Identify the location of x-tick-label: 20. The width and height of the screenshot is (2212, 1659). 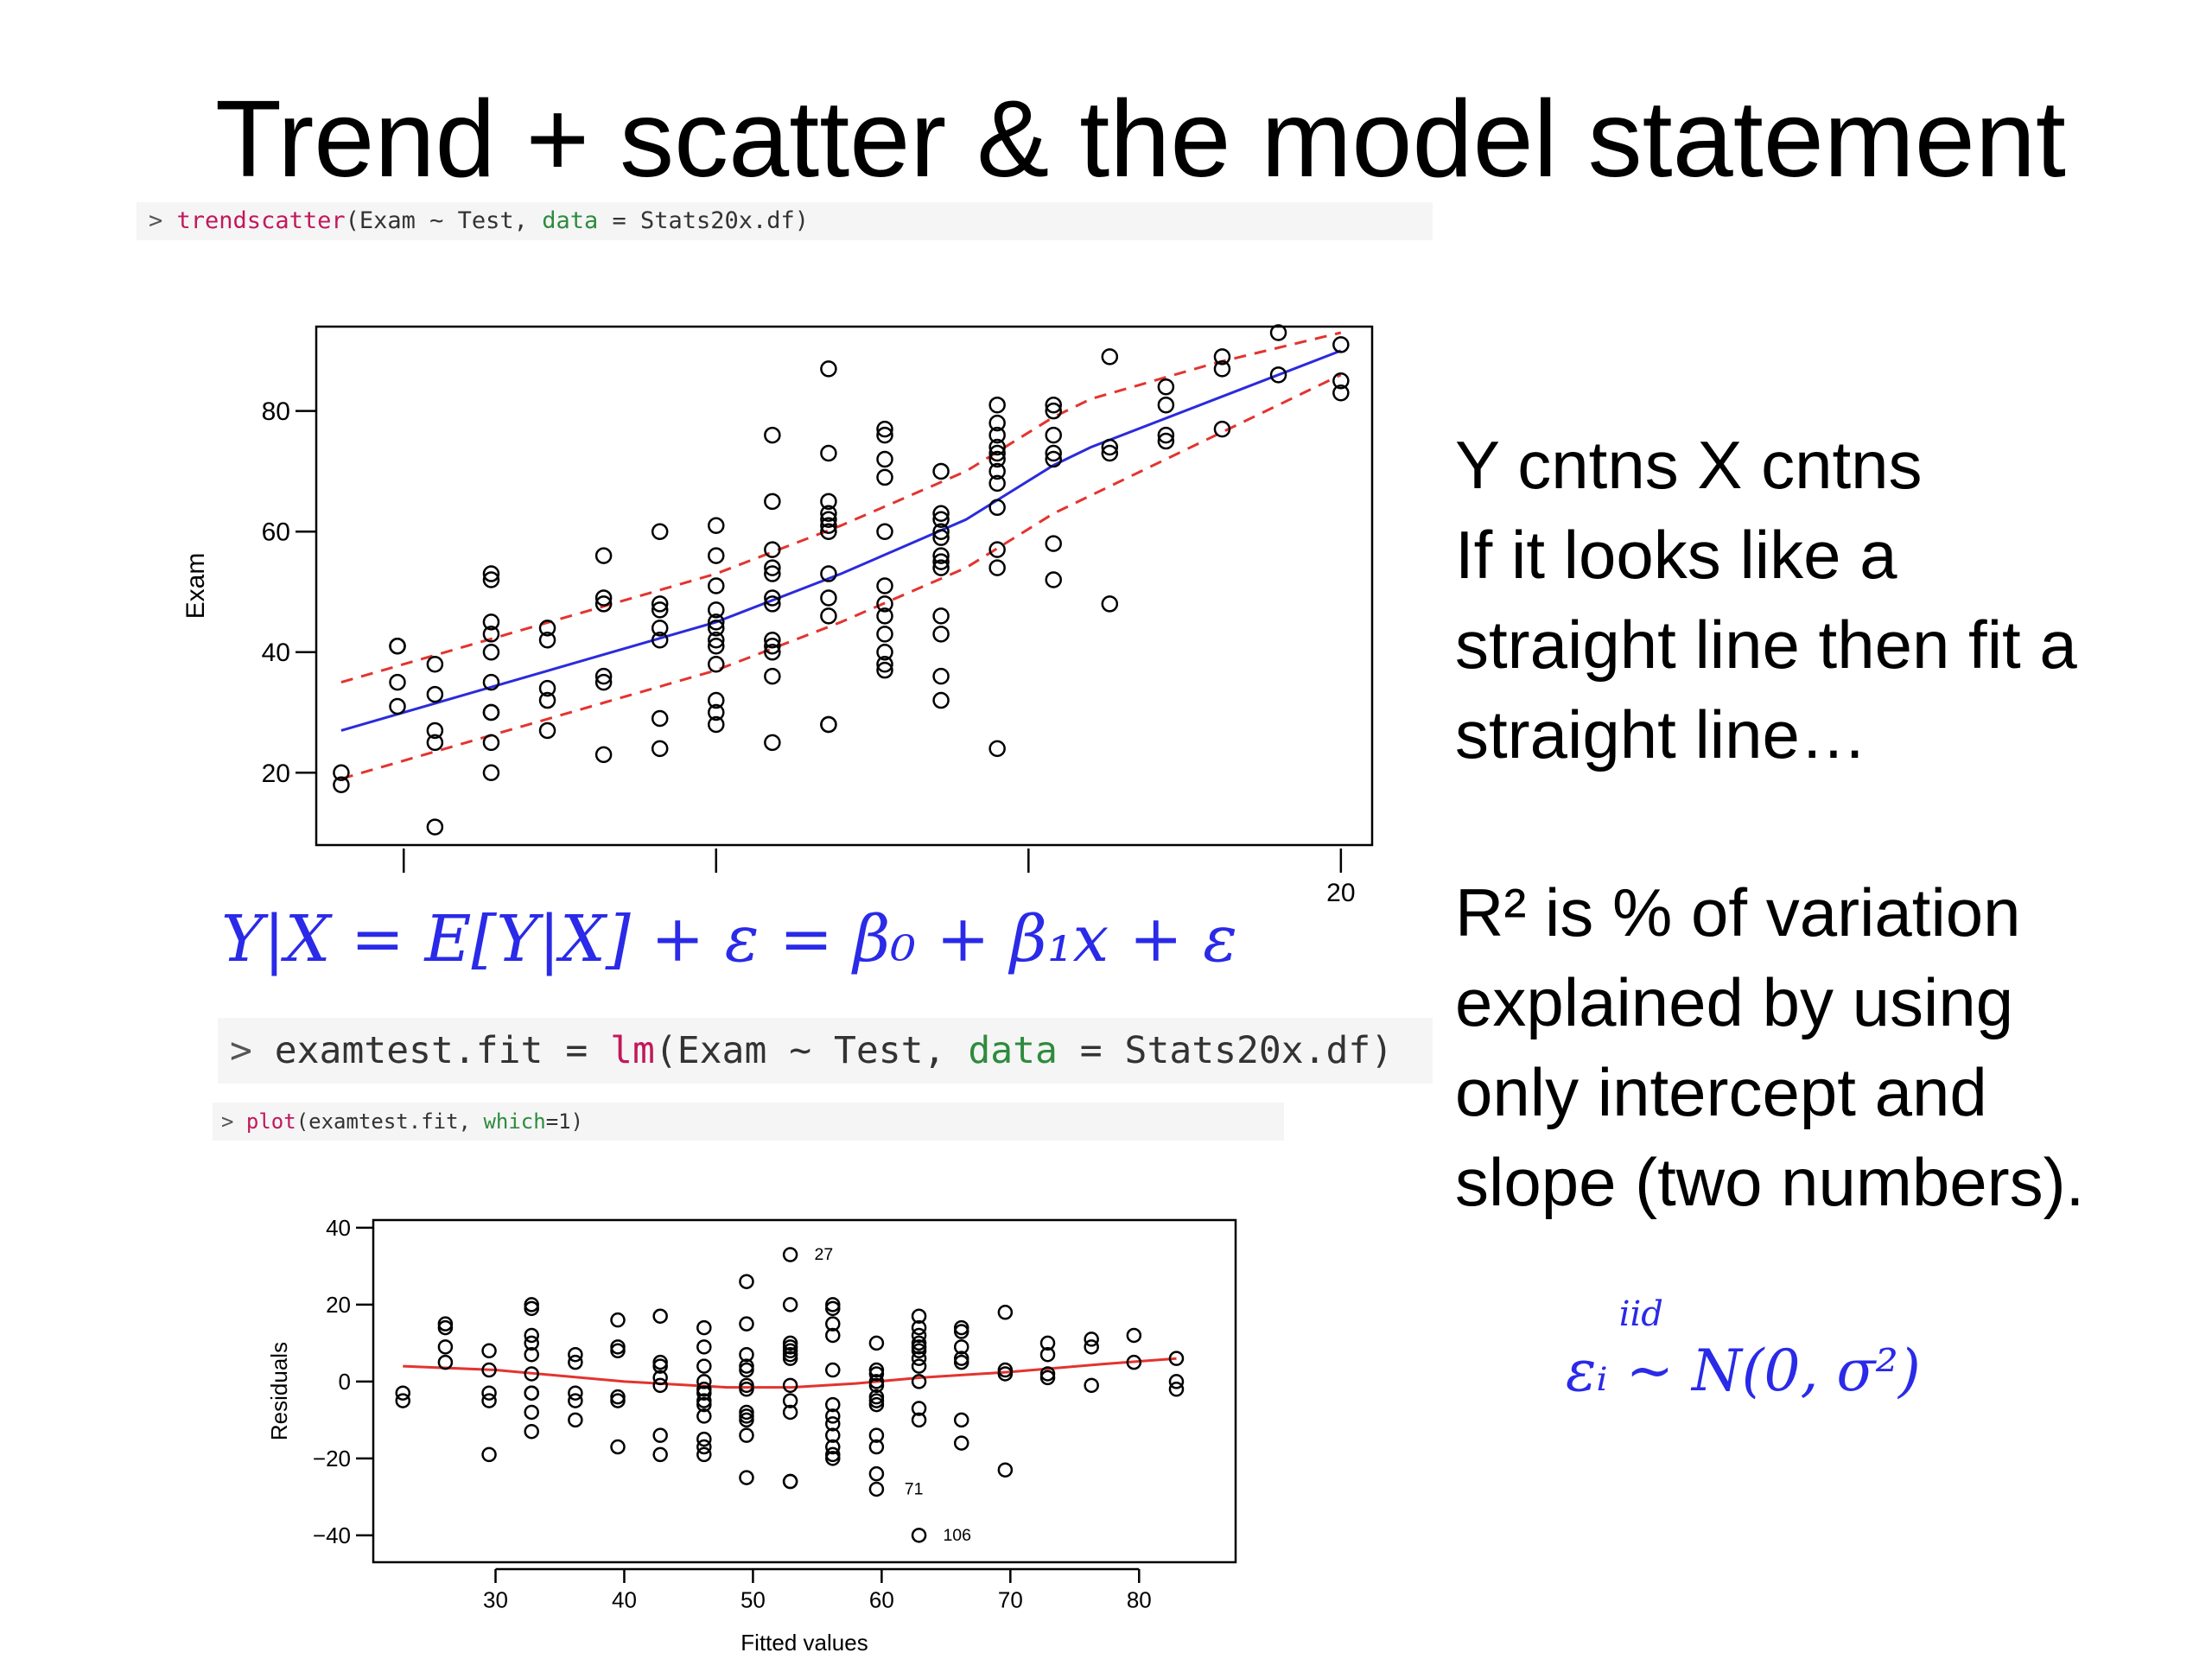
(1340, 893).